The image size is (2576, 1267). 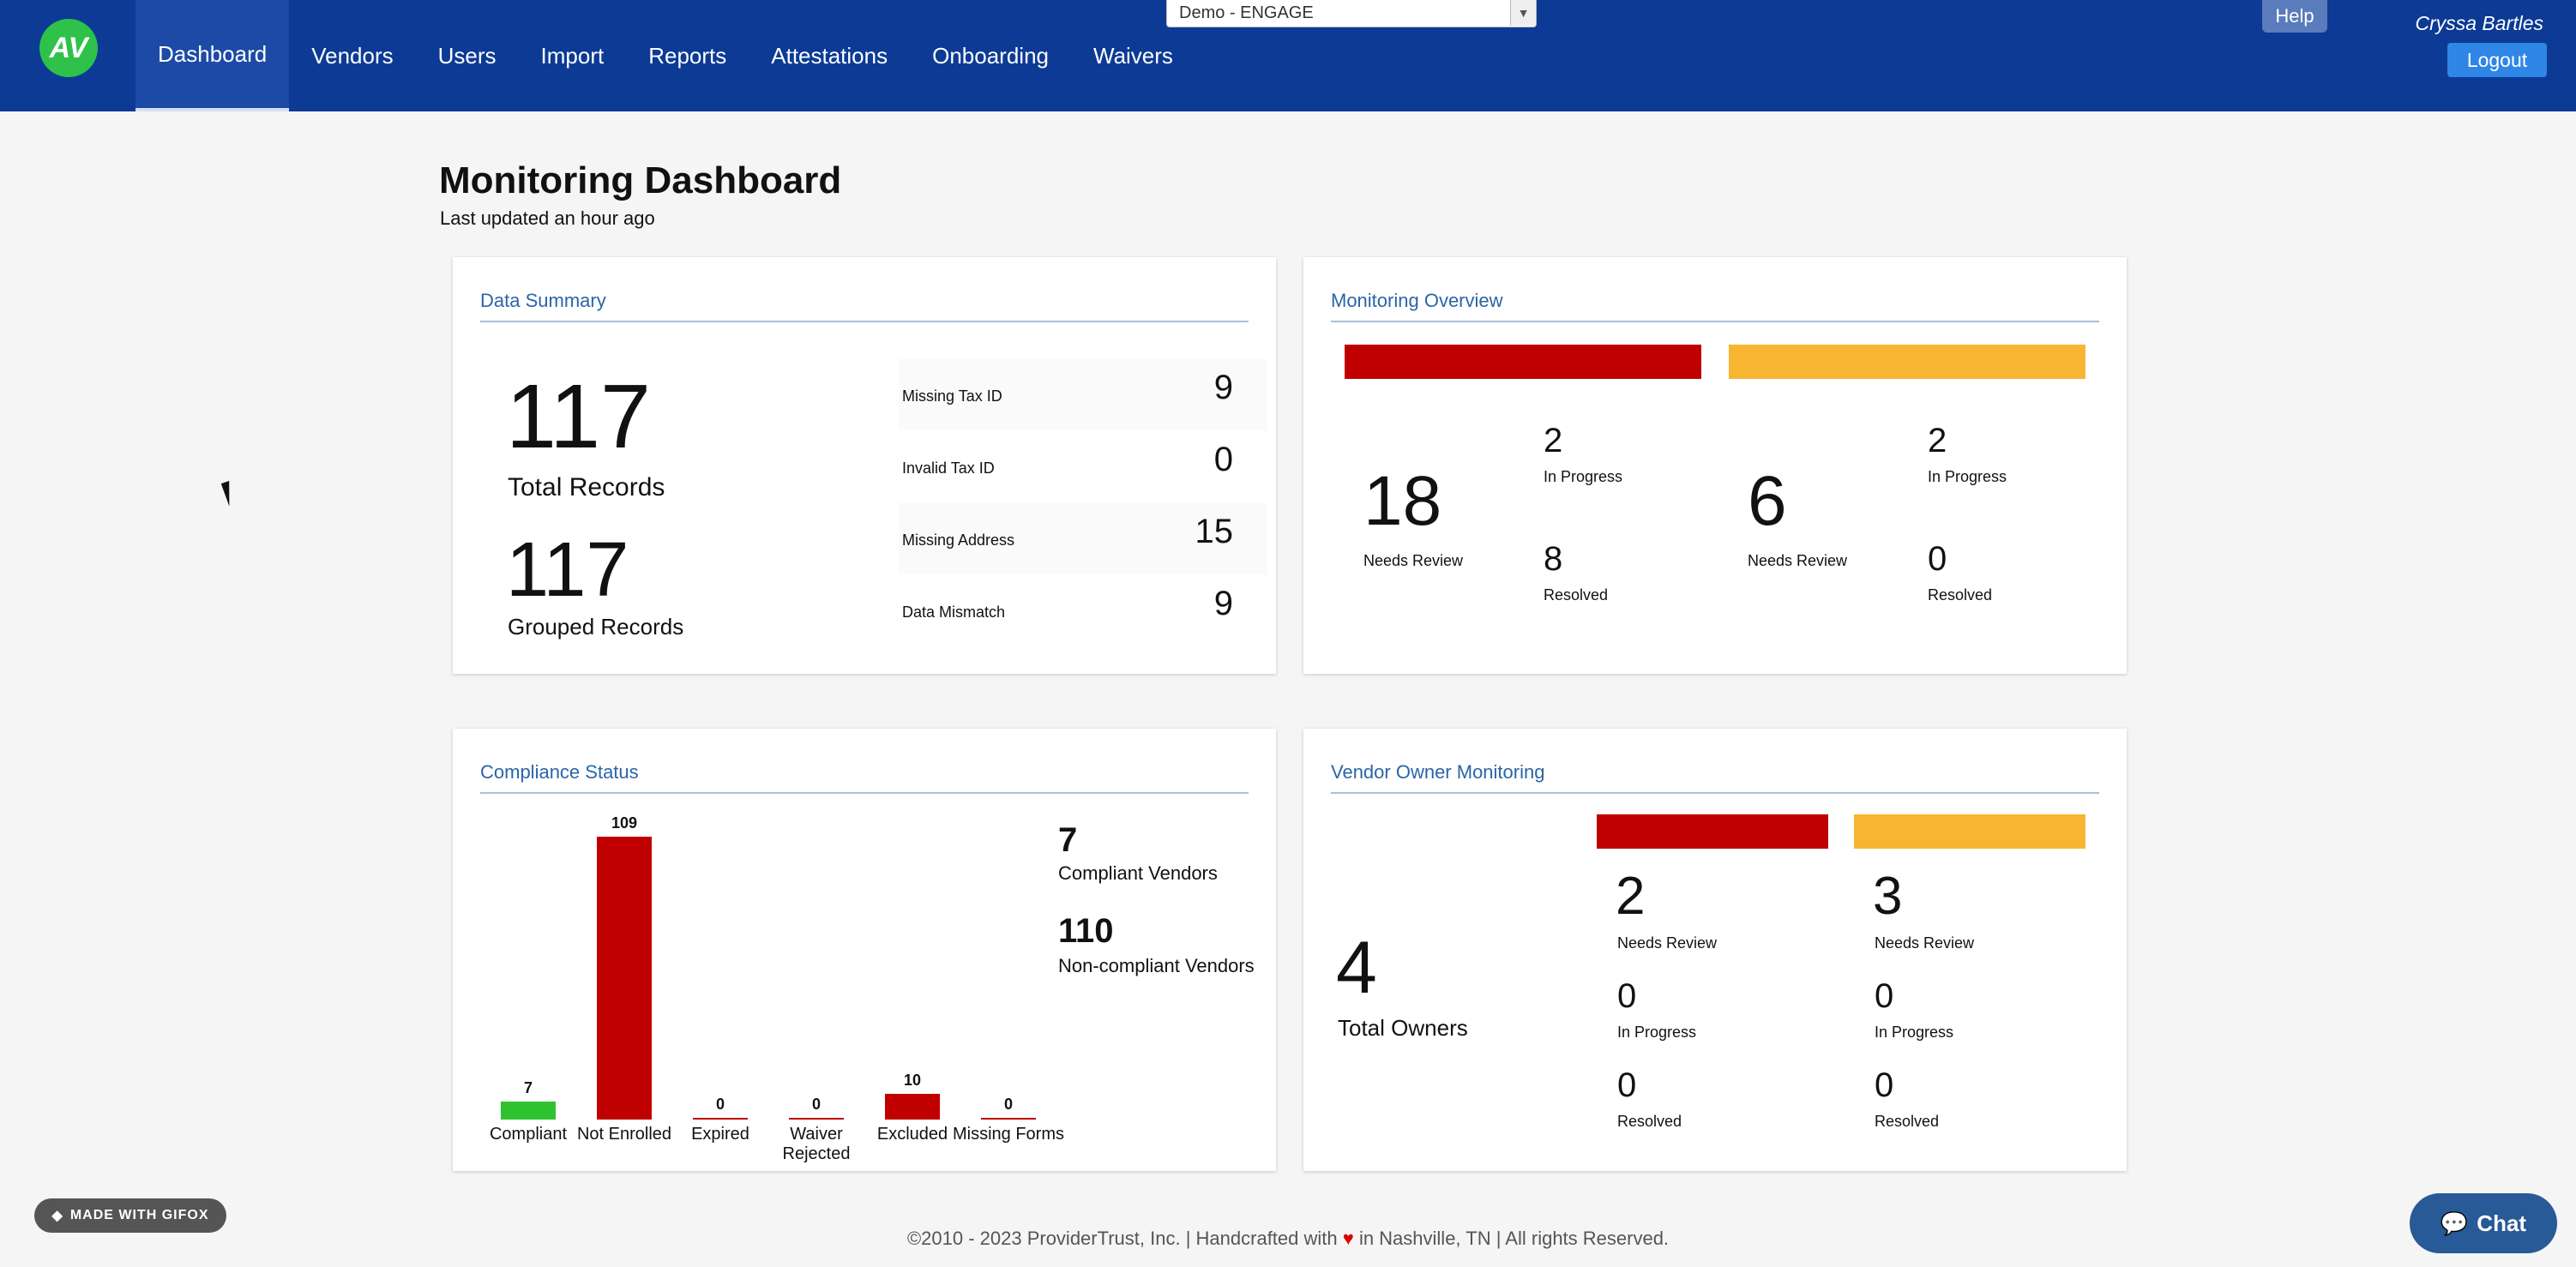 What do you see at coordinates (912, 1134) in the screenshot?
I see `bar-category-label: Excluded` at bounding box center [912, 1134].